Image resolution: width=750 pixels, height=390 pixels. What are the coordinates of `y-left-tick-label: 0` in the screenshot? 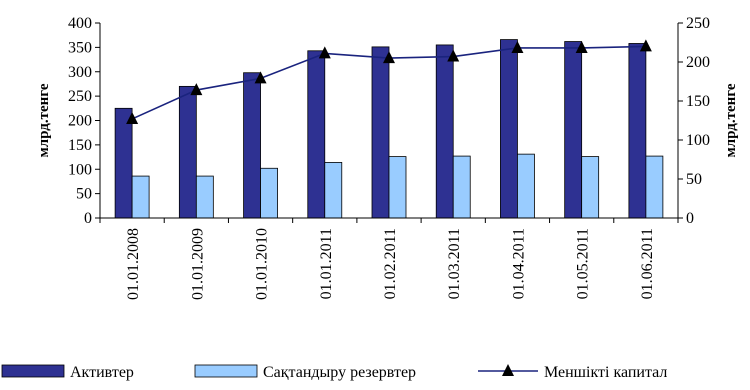 It's located at (88, 218).